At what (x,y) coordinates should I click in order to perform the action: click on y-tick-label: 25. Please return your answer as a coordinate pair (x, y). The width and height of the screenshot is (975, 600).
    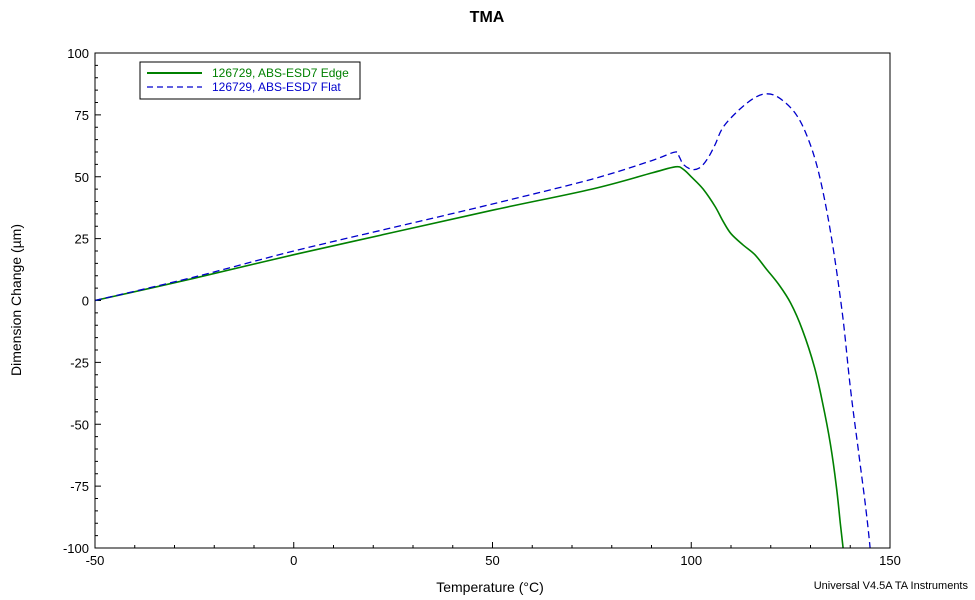
    Looking at the image, I should click on (82, 239).